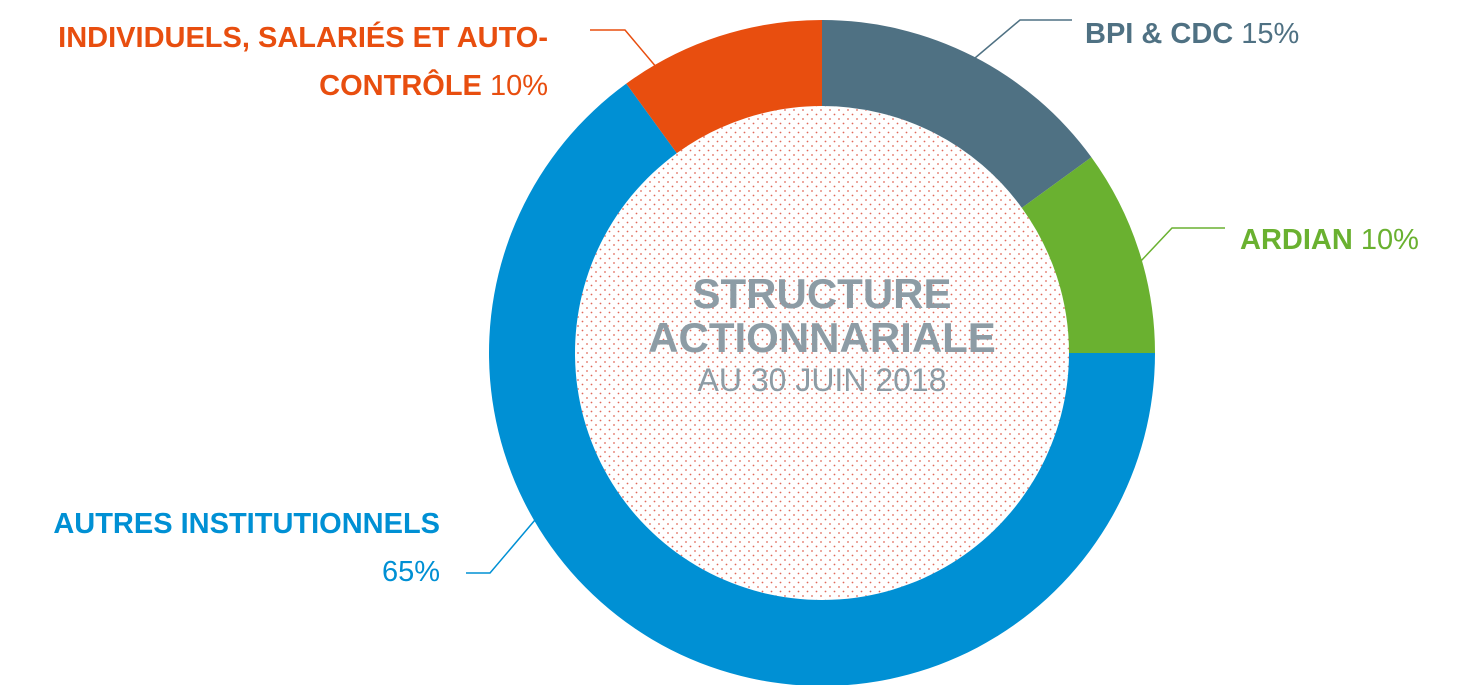 This screenshot has width=1479, height=685. What do you see at coordinates (822, 315) in the screenshot?
I see `title: STRUCTURE ACTIONNARIALE` at bounding box center [822, 315].